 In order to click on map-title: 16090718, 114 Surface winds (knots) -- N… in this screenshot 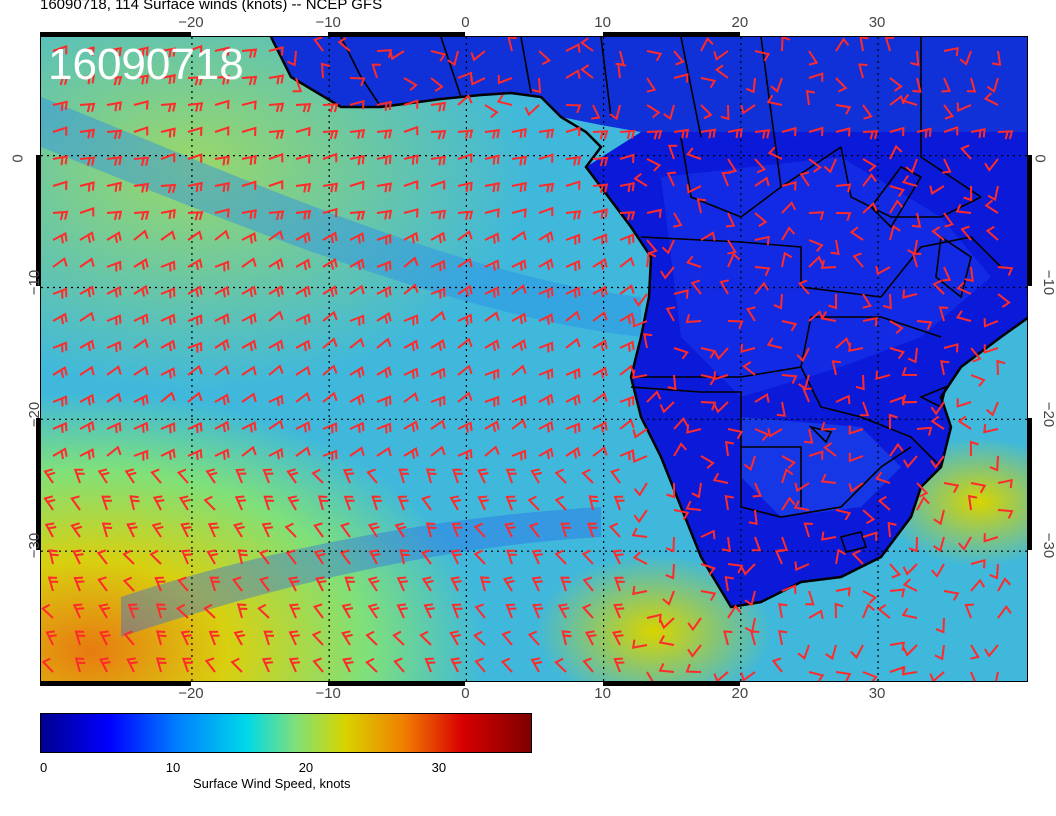, I will do `click(211, 6)`.